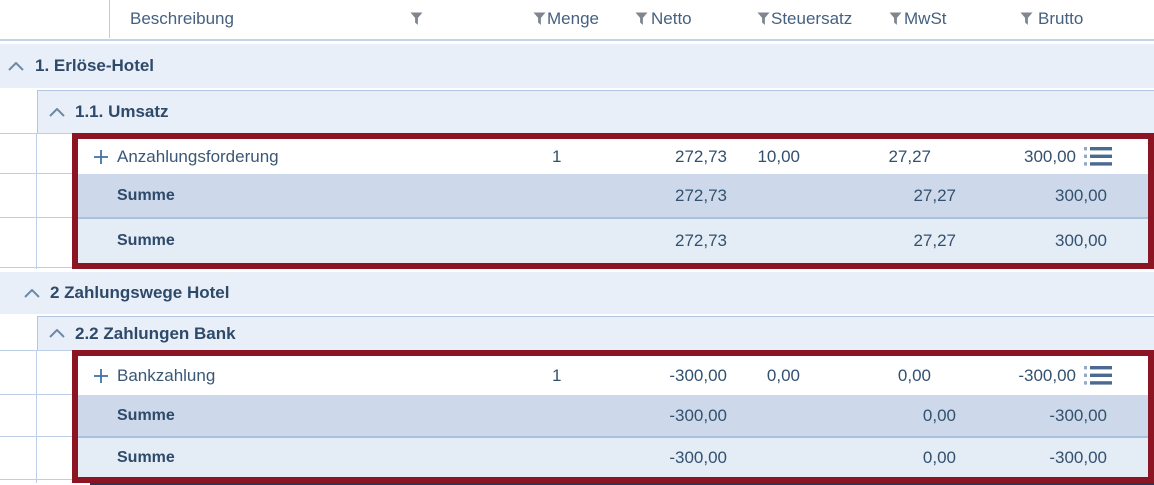 This screenshot has width=1154, height=485. Describe the element at coordinates (109, 19) in the screenshot. I see `header-column-divider` at that location.